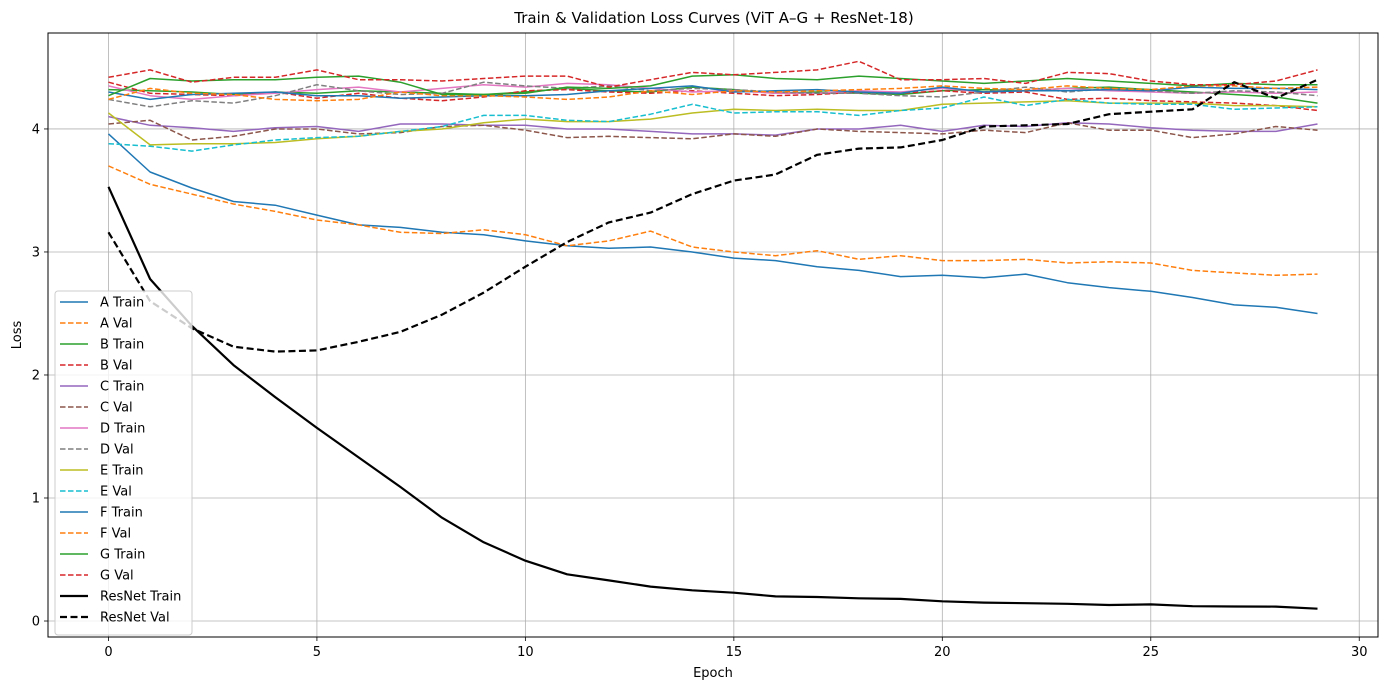  What do you see at coordinates (117, 450) in the screenshot?
I see `legend-label: D Val` at bounding box center [117, 450].